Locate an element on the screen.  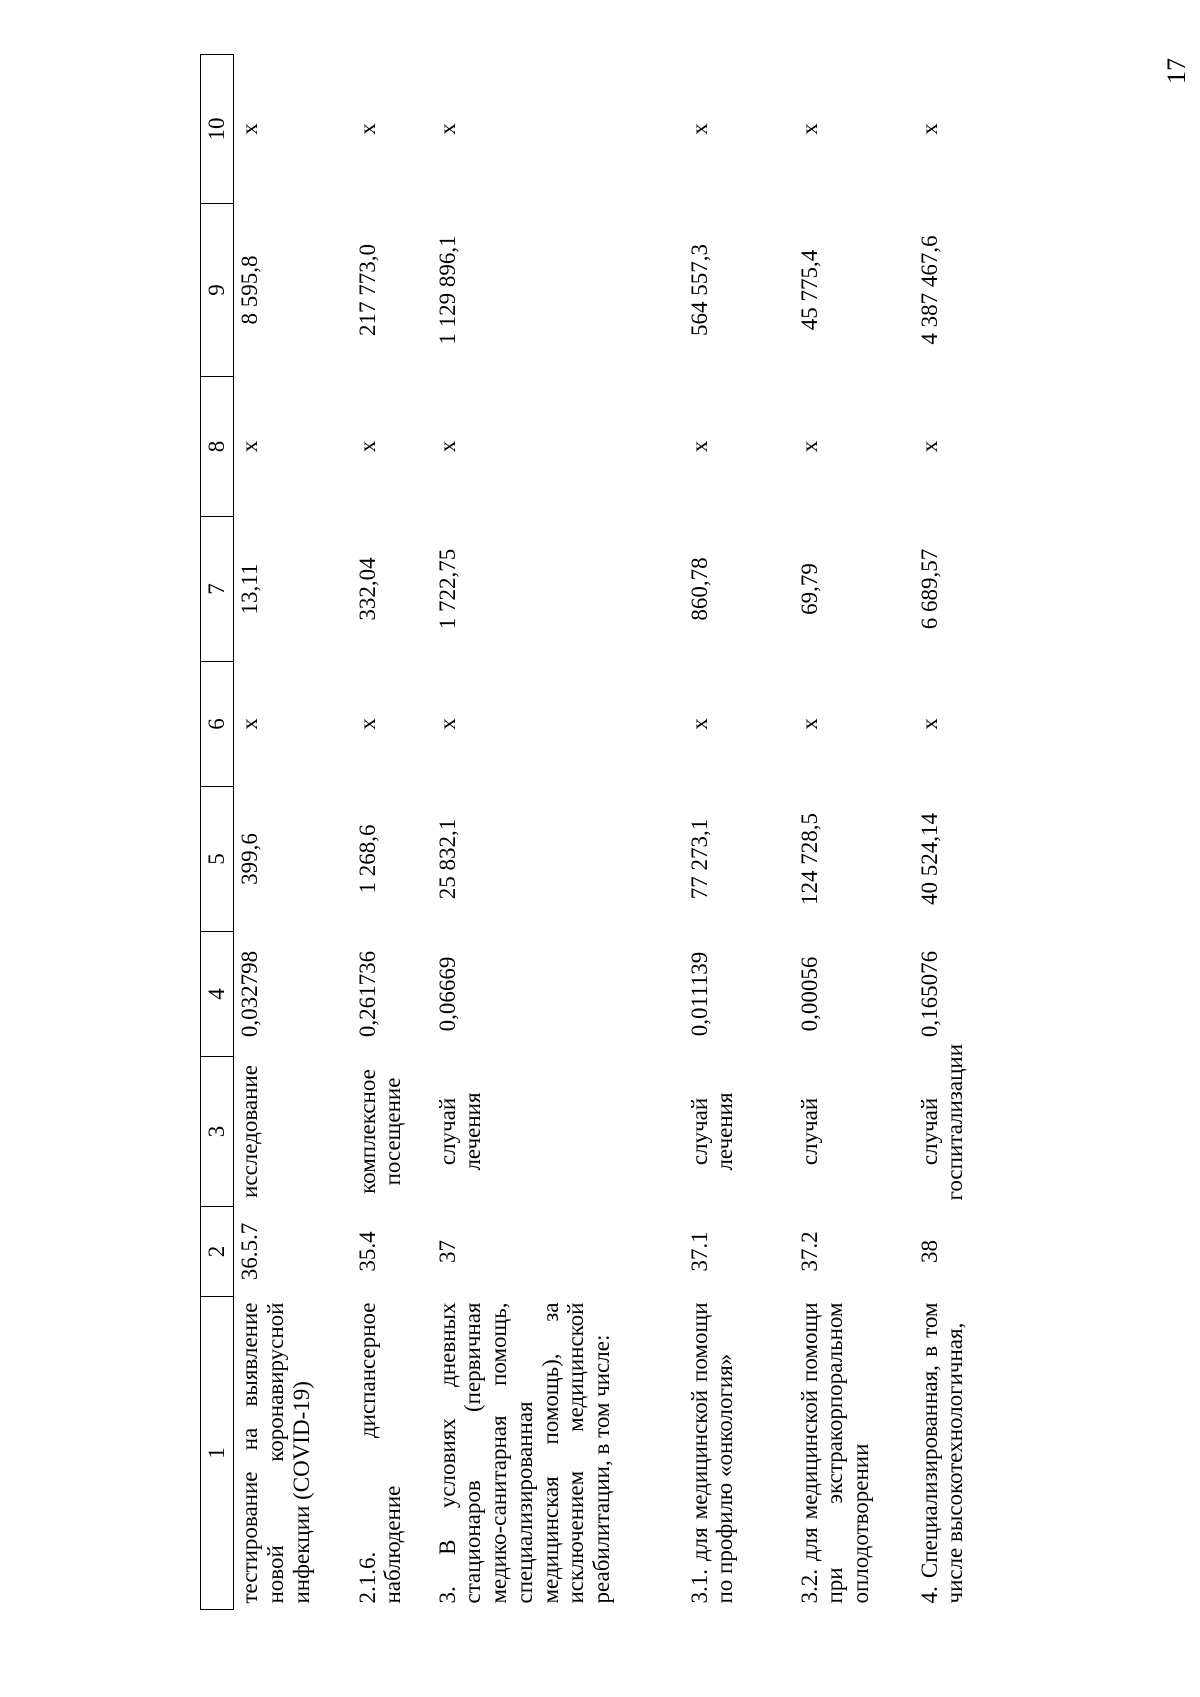
column-number-row: 1 2 3 4 5 6 7 8 9 10 is located at coordinates (217, 832).